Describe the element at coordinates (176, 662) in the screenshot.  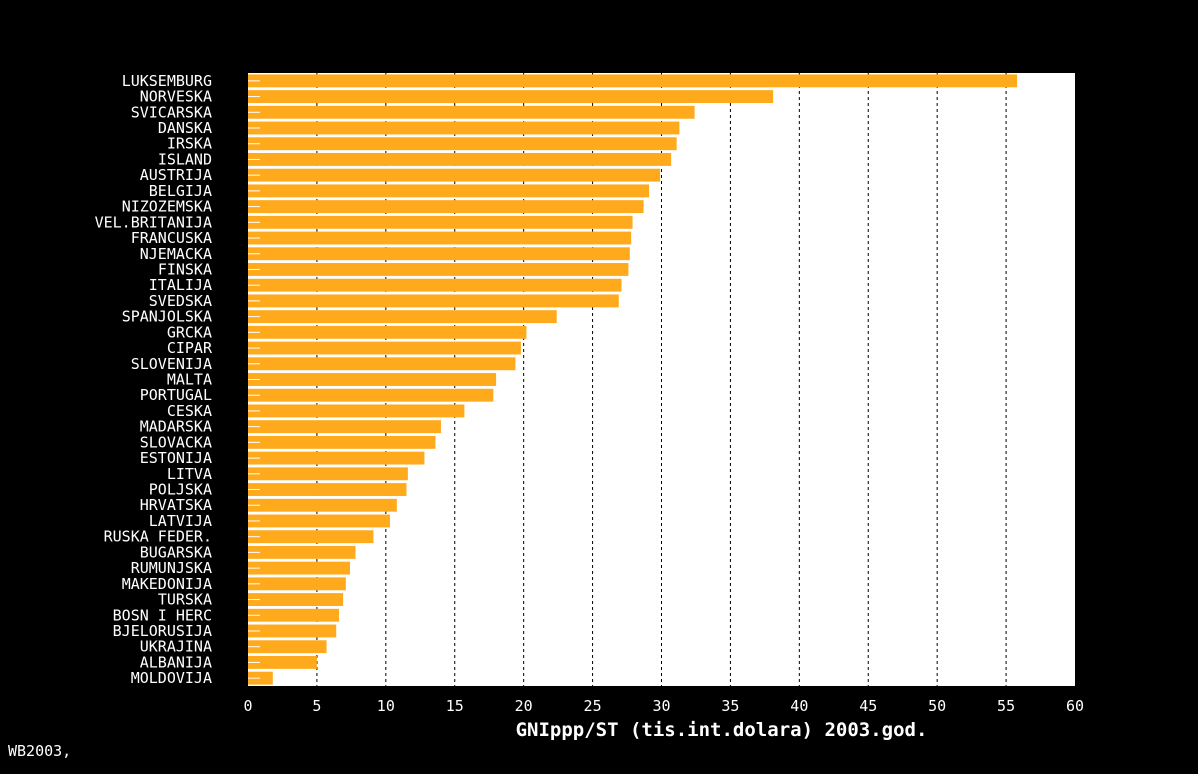
I see `category-label: ALBANIJA` at that location.